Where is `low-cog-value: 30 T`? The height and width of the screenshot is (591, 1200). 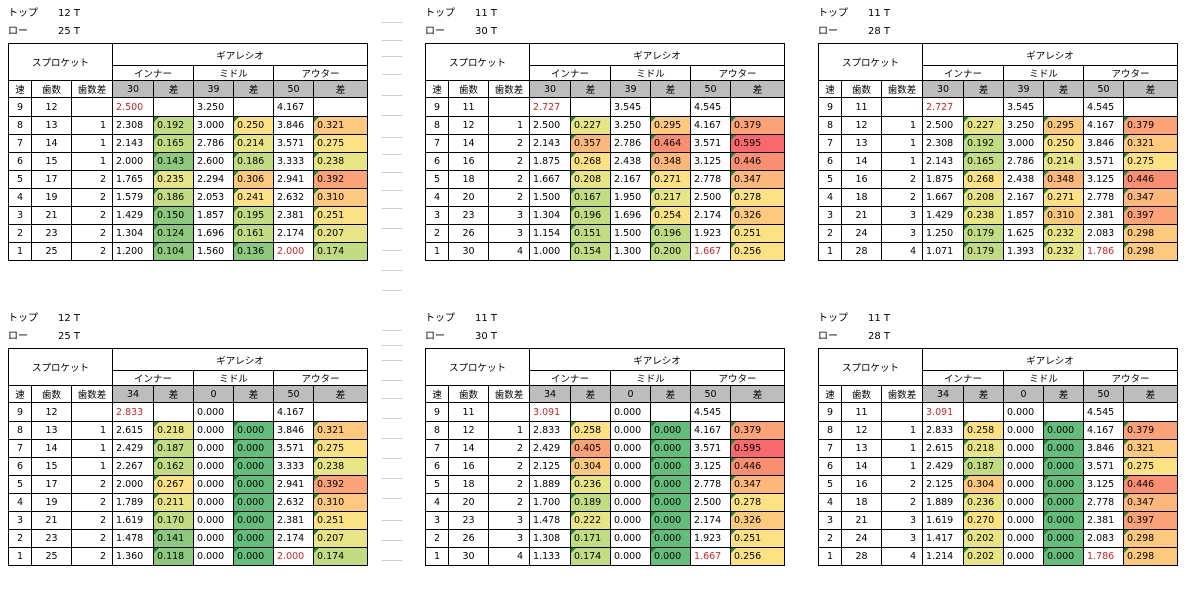 low-cog-value: 30 T is located at coordinates (486, 336).